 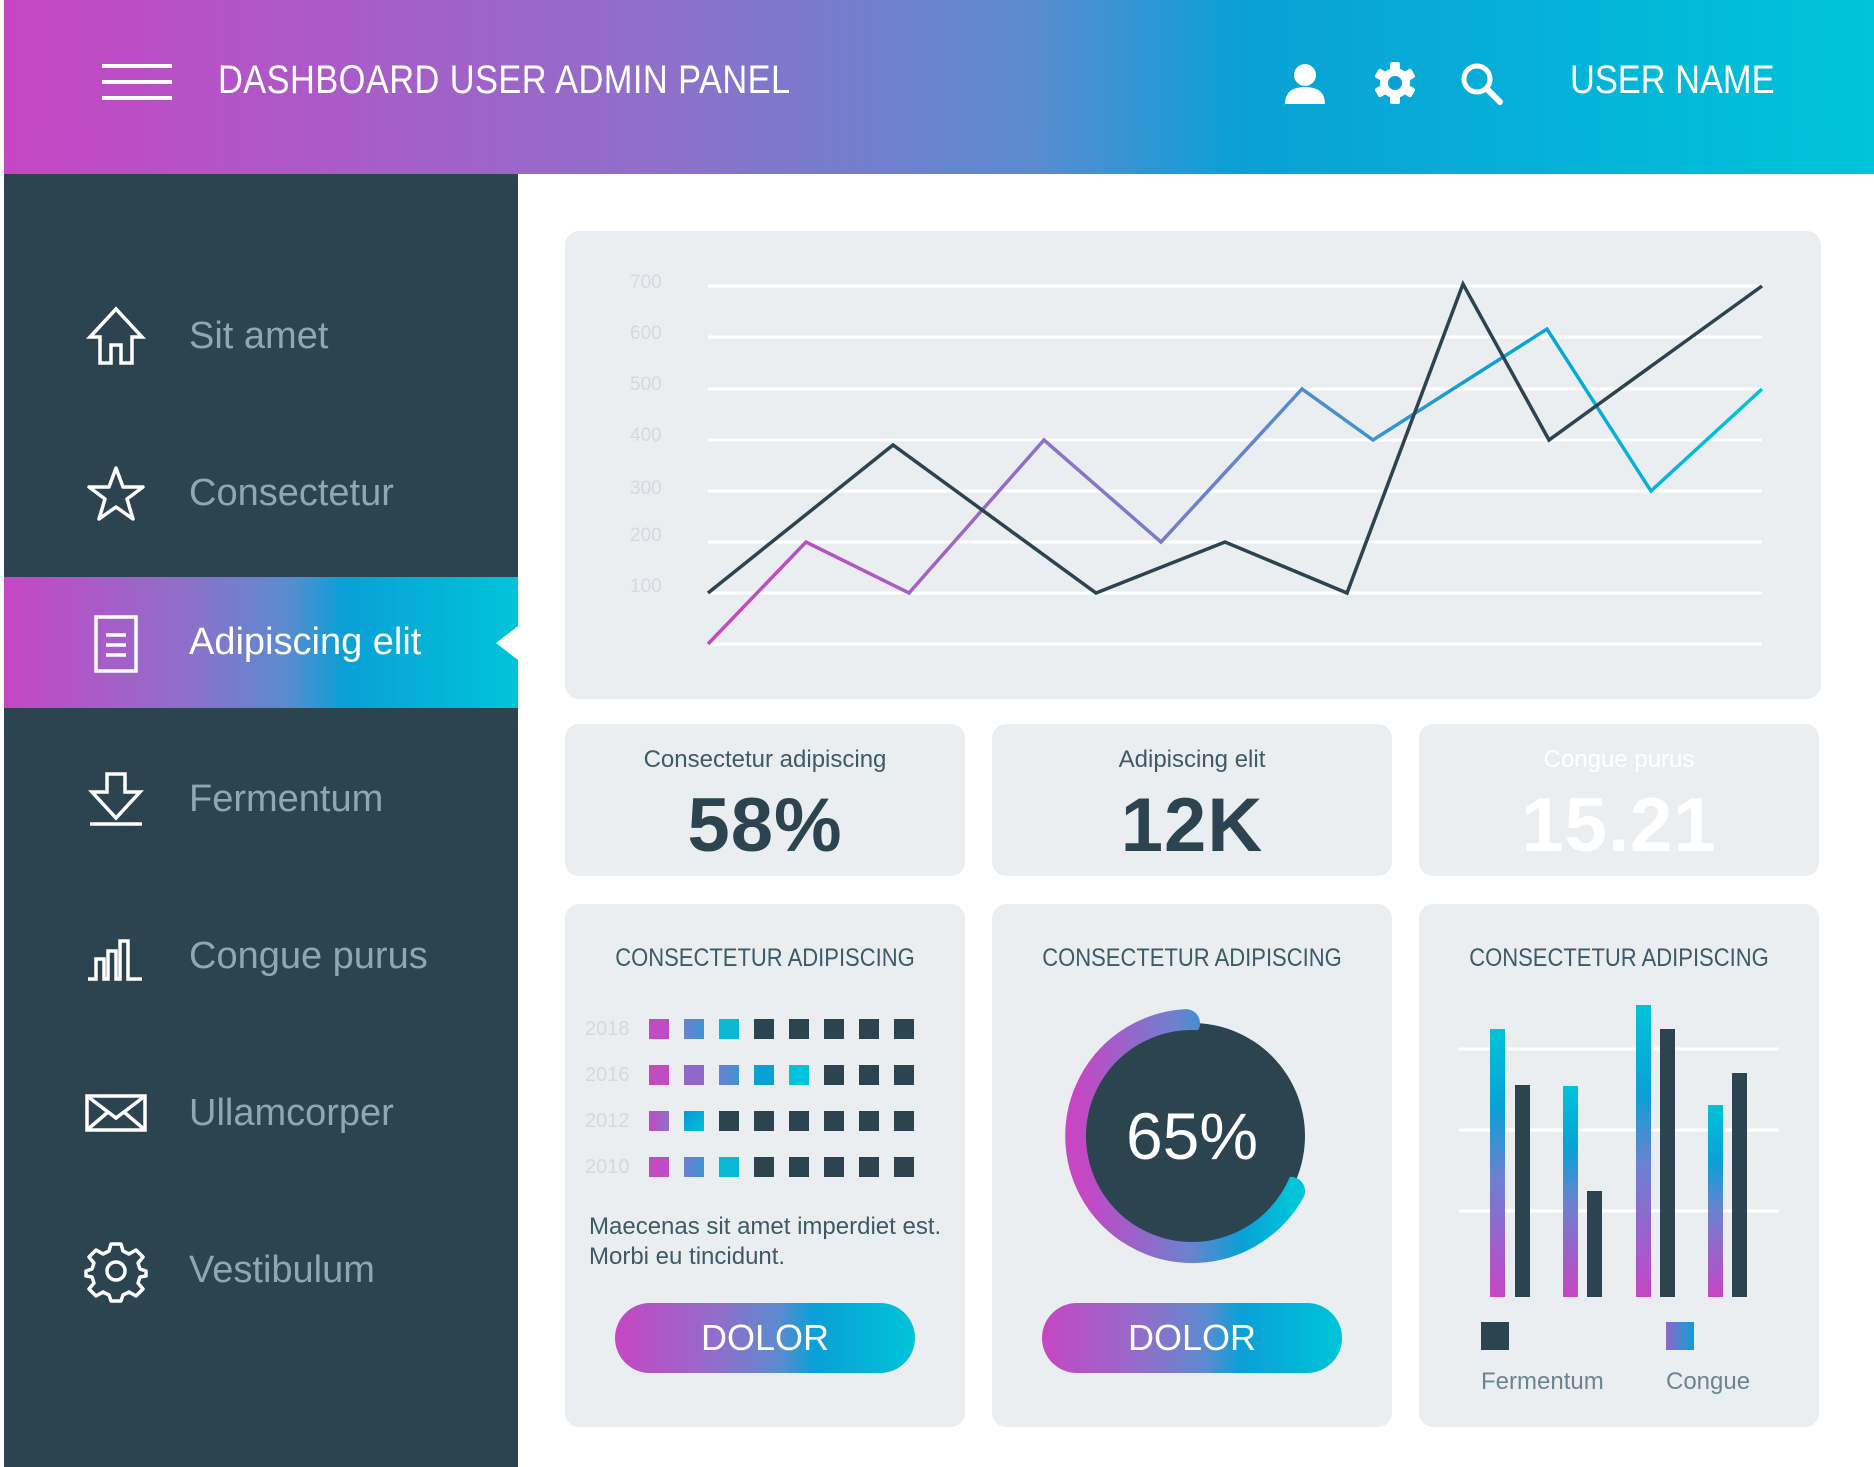 I want to click on series-gradient, so click(x=1235, y=486).